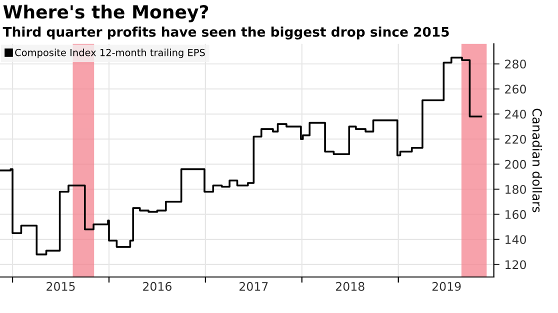 This screenshot has height=313, width=558. Describe the element at coordinates (516, 265) in the screenshot. I see `y-tick-label: 120` at that location.